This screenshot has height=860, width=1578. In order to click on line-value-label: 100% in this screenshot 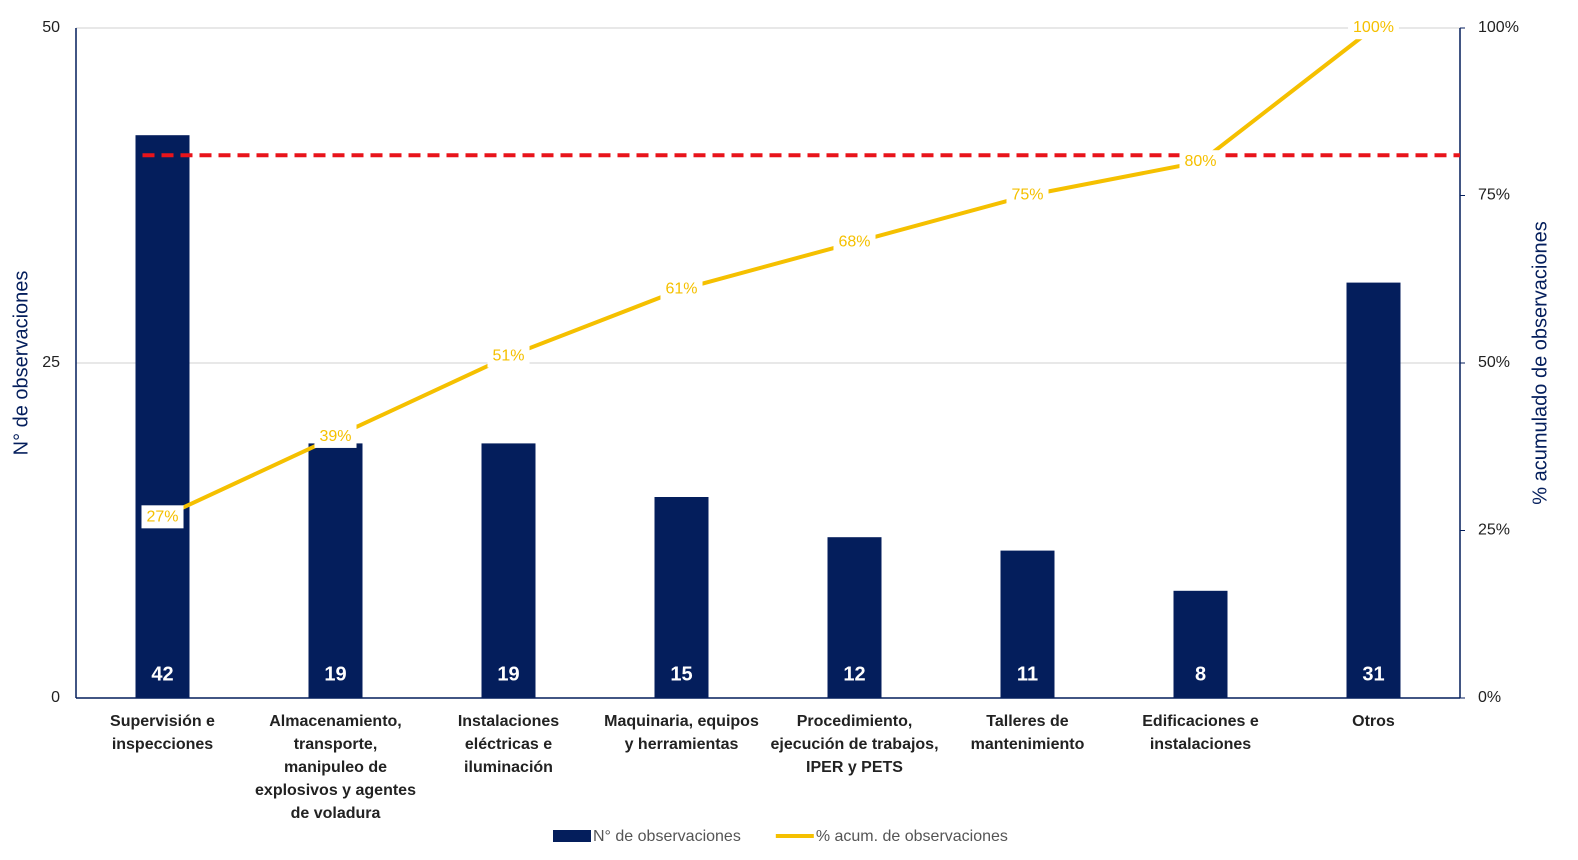, I will do `click(1373, 27)`.